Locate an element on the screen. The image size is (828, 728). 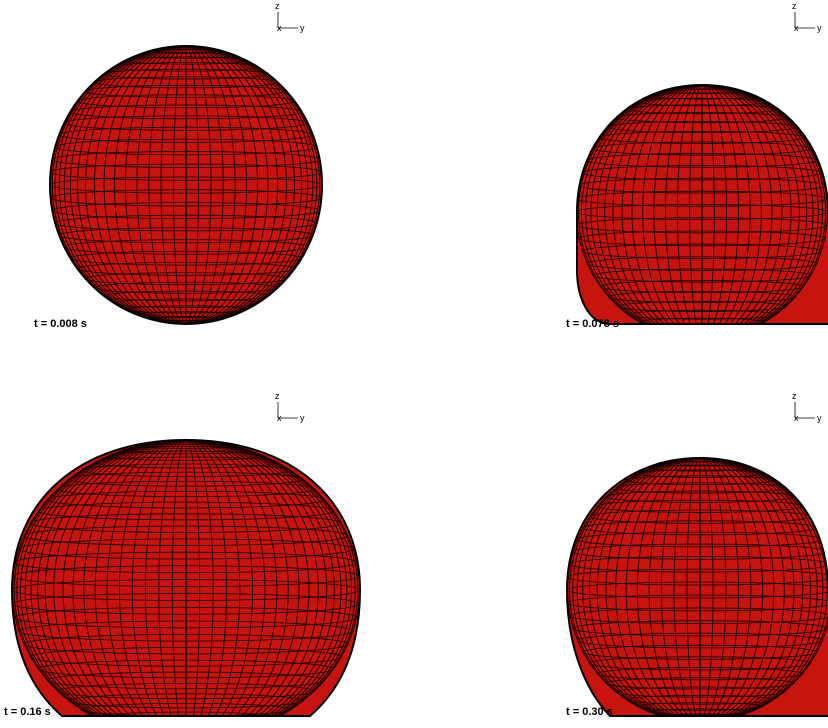
axis-triad-4: z x y is located at coordinates (807, 407).